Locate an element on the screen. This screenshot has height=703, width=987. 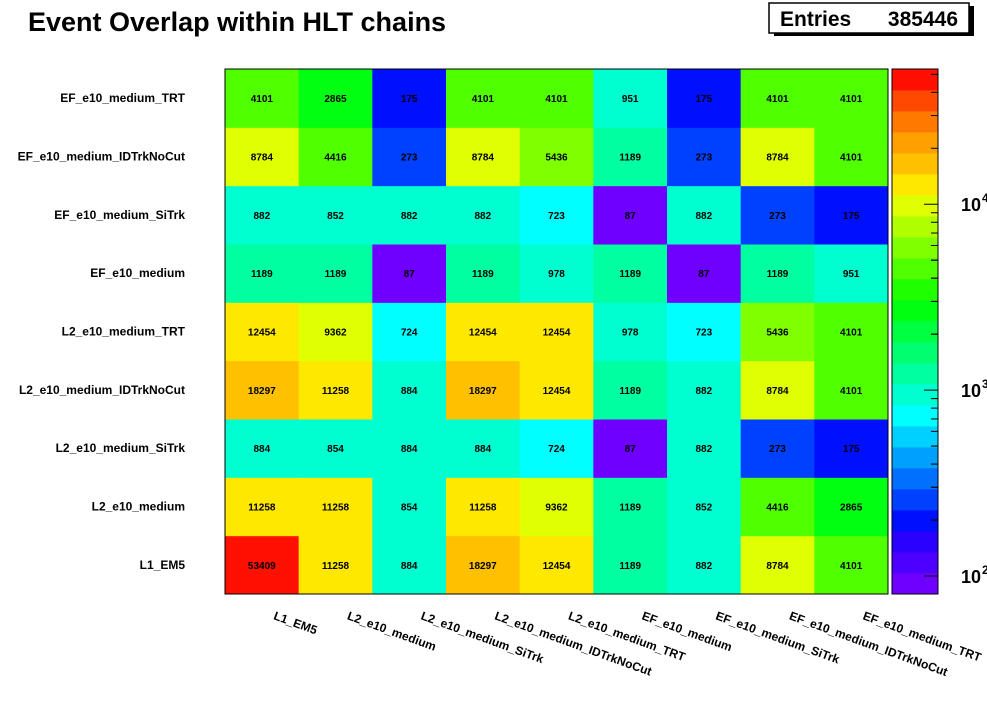
cell-value-label: 978 is located at coordinates (630, 333).